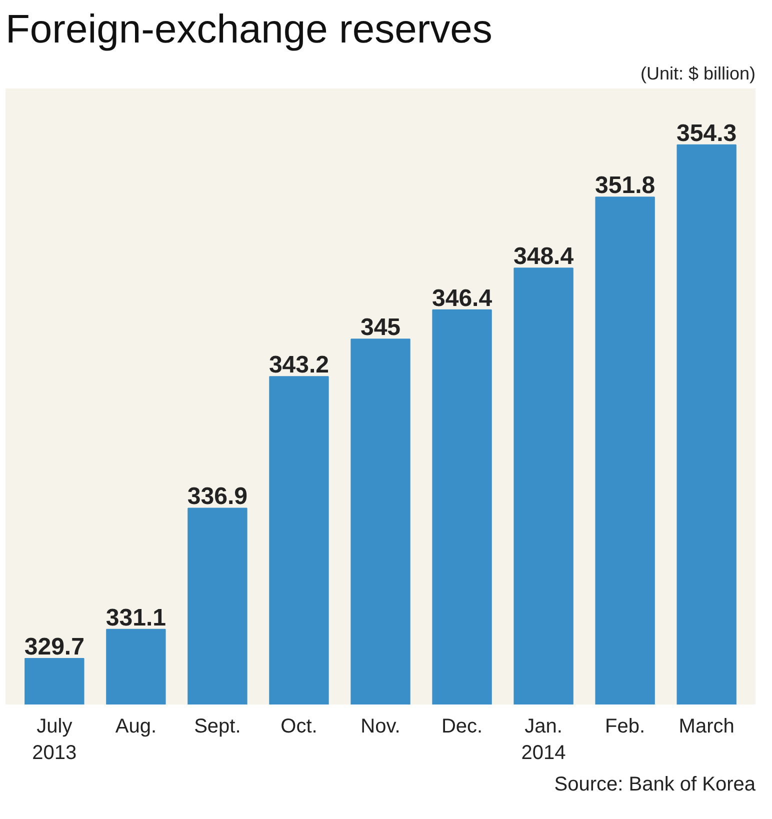 Image resolution: width=772 pixels, height=819 pixels. I want to click on chart-title: Foreign-exchange reserves, so click(249, 30).